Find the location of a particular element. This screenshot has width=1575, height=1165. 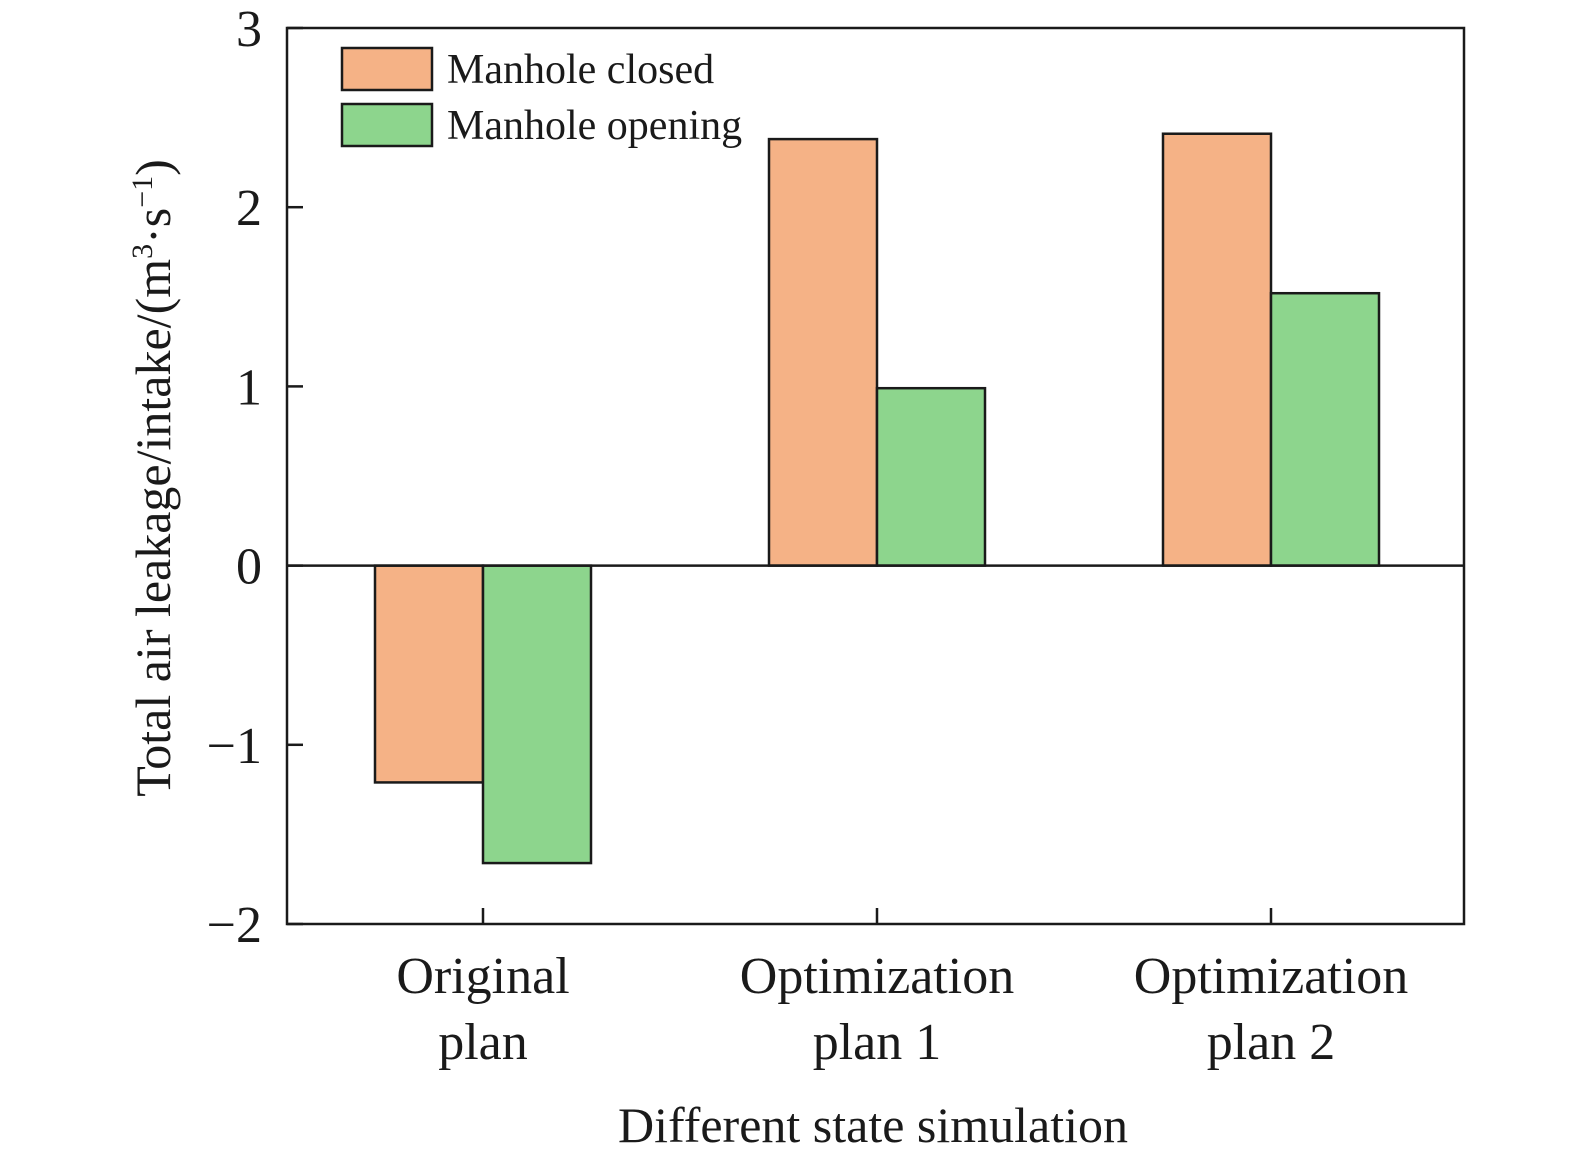

x-category-label-1: Original plan is located at coordinates (482, 1009).